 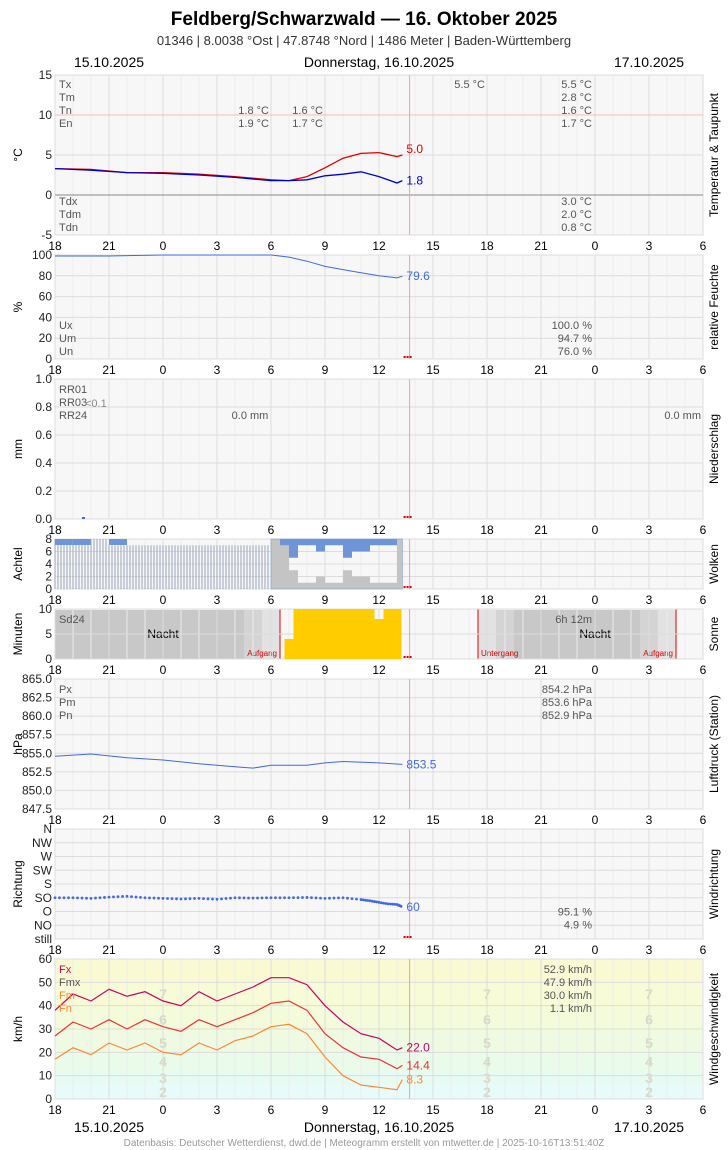 What do you see at coordinates (714, 154) in the screenshot?
I see `panel-side-label: Temperatur & Taupunkt` at bounding box center [714, 154].